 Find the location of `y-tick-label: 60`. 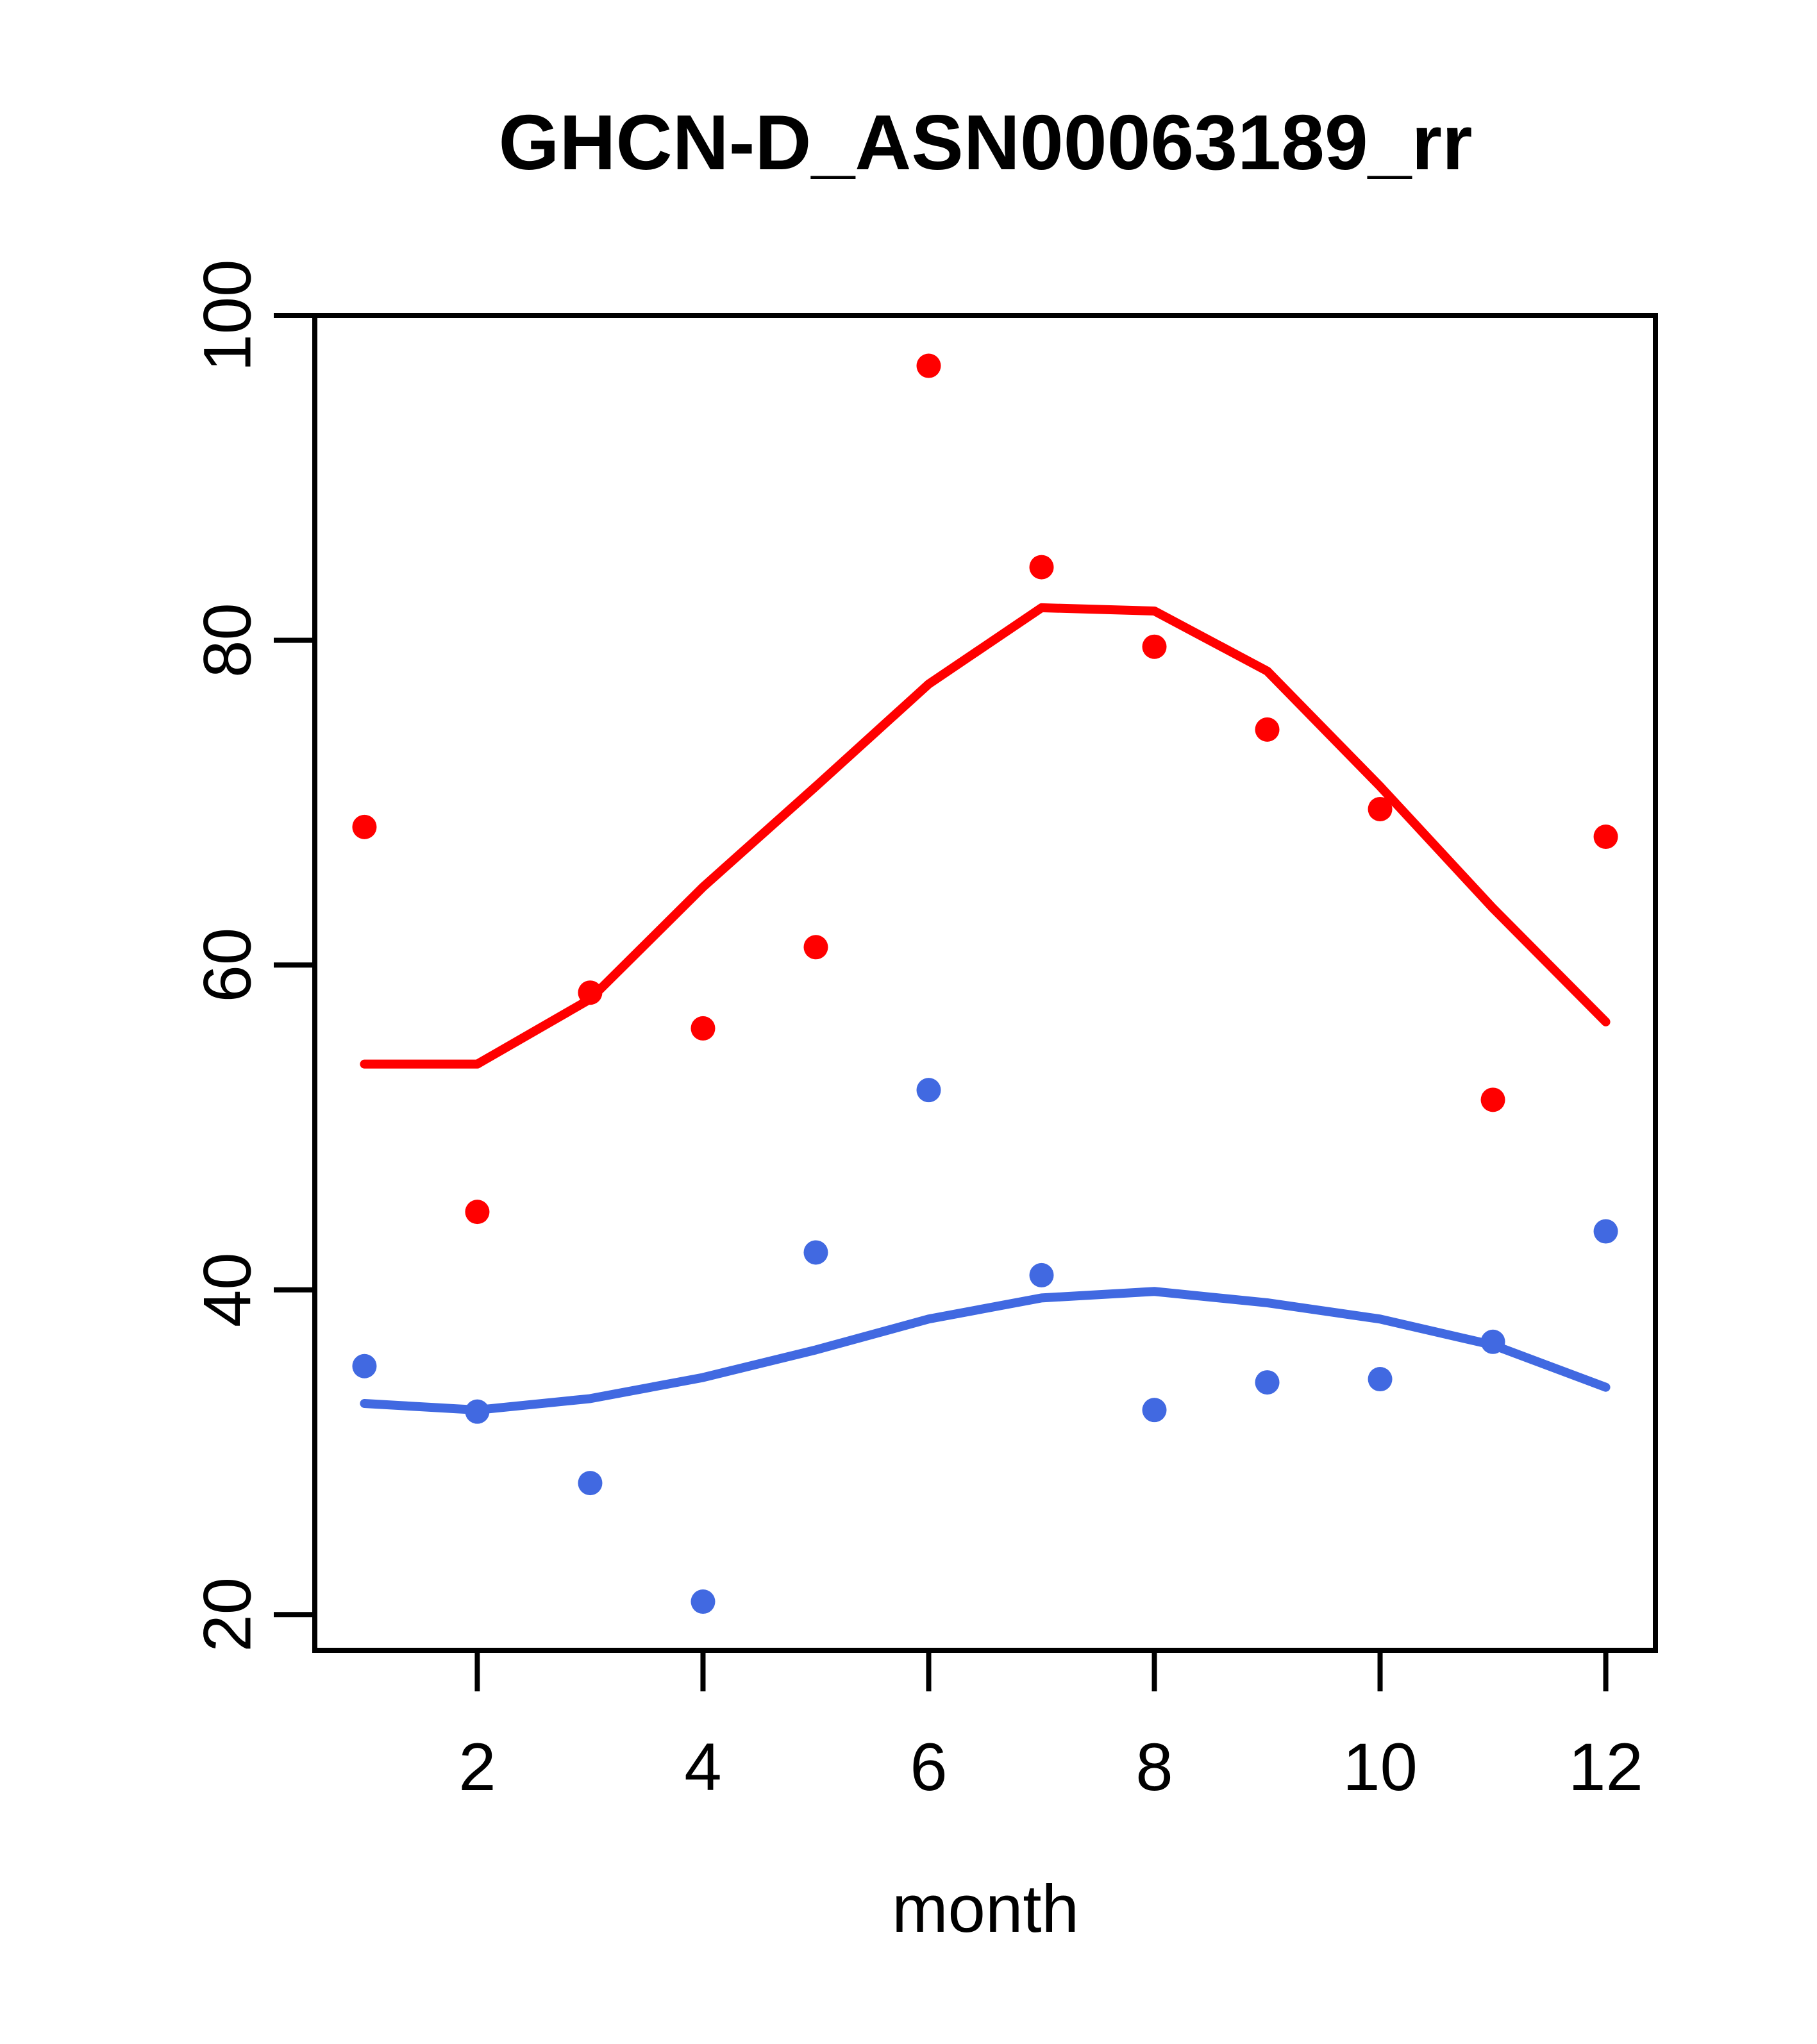

y-tick-label: 60 is located at coordinates (227, 966).